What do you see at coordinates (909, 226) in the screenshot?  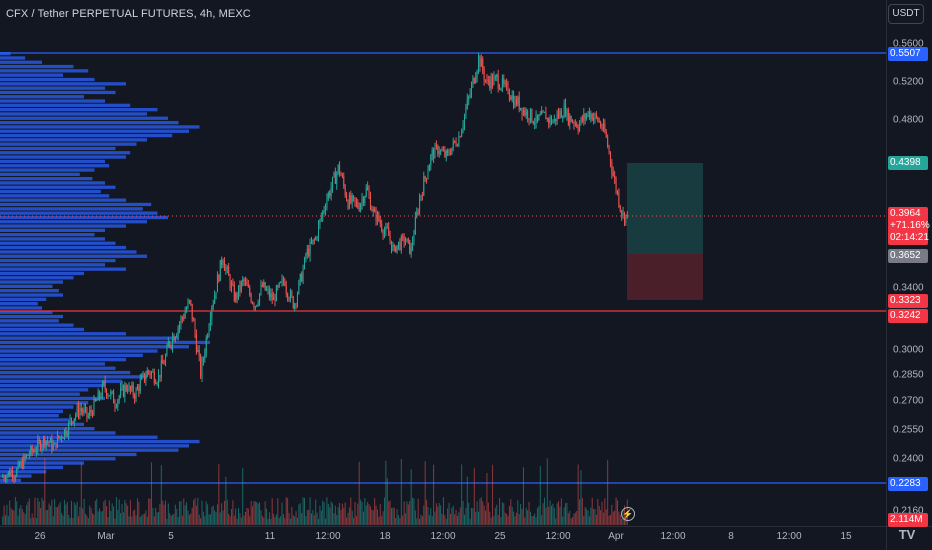 I see `current-price-tag: 0.3964 +71.16% 02:14:21` at bounding box center [909, 226].